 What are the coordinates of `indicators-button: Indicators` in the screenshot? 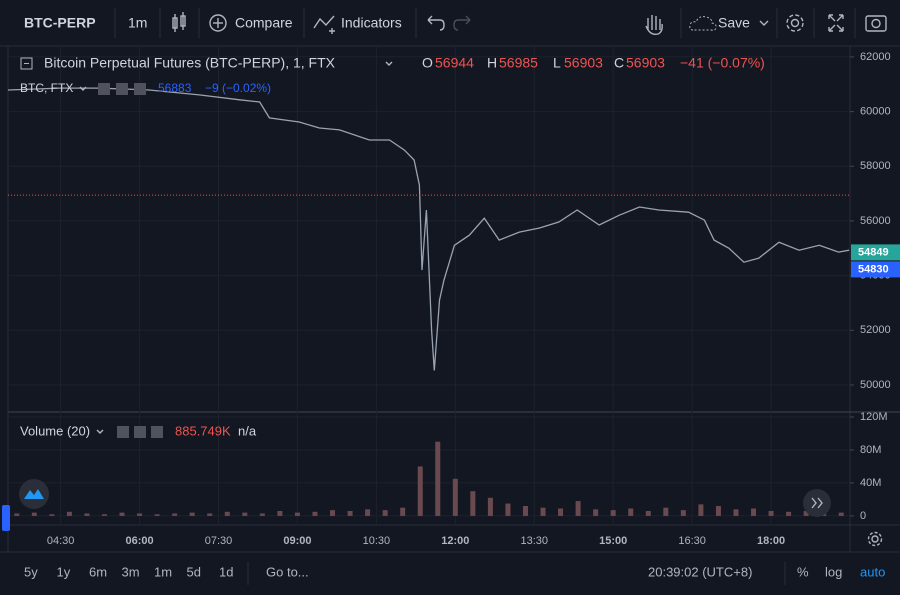 It's located at (371, 23).